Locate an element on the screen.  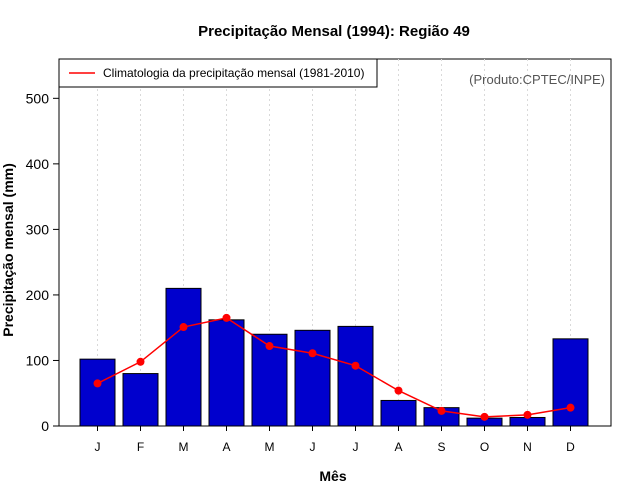
x-tick-label-10: N is located at coordinates (527, 447).